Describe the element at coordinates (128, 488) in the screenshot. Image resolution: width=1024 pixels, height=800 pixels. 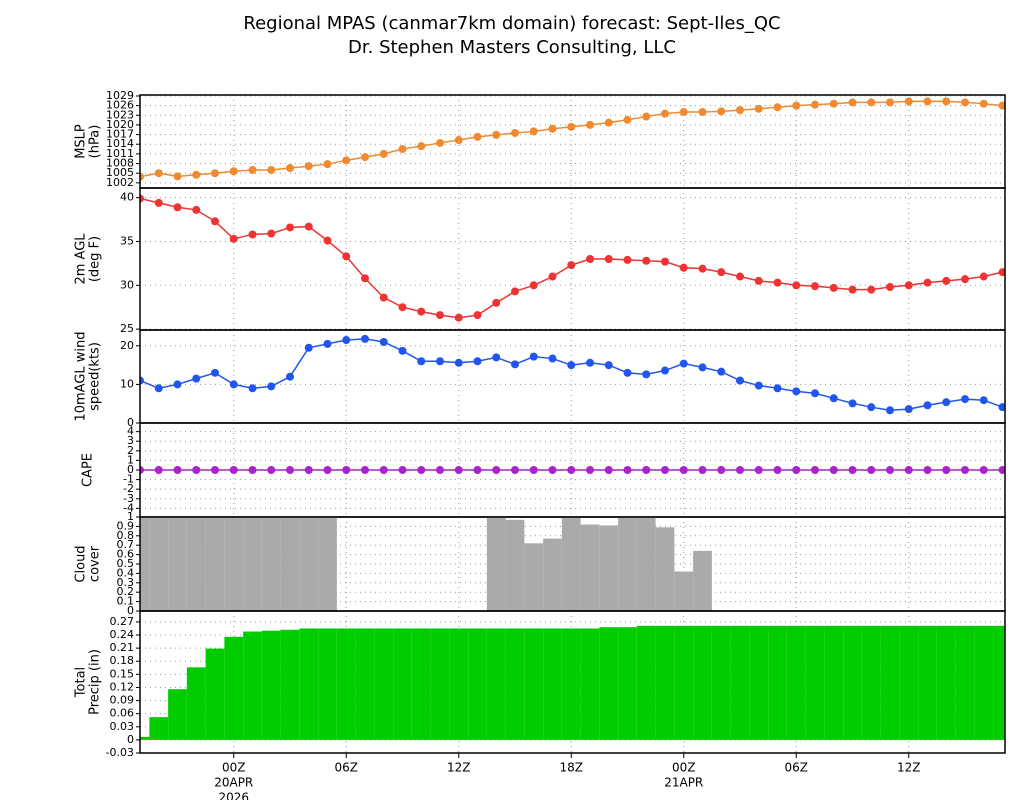
I see `y-tick-label: -2` at that location.